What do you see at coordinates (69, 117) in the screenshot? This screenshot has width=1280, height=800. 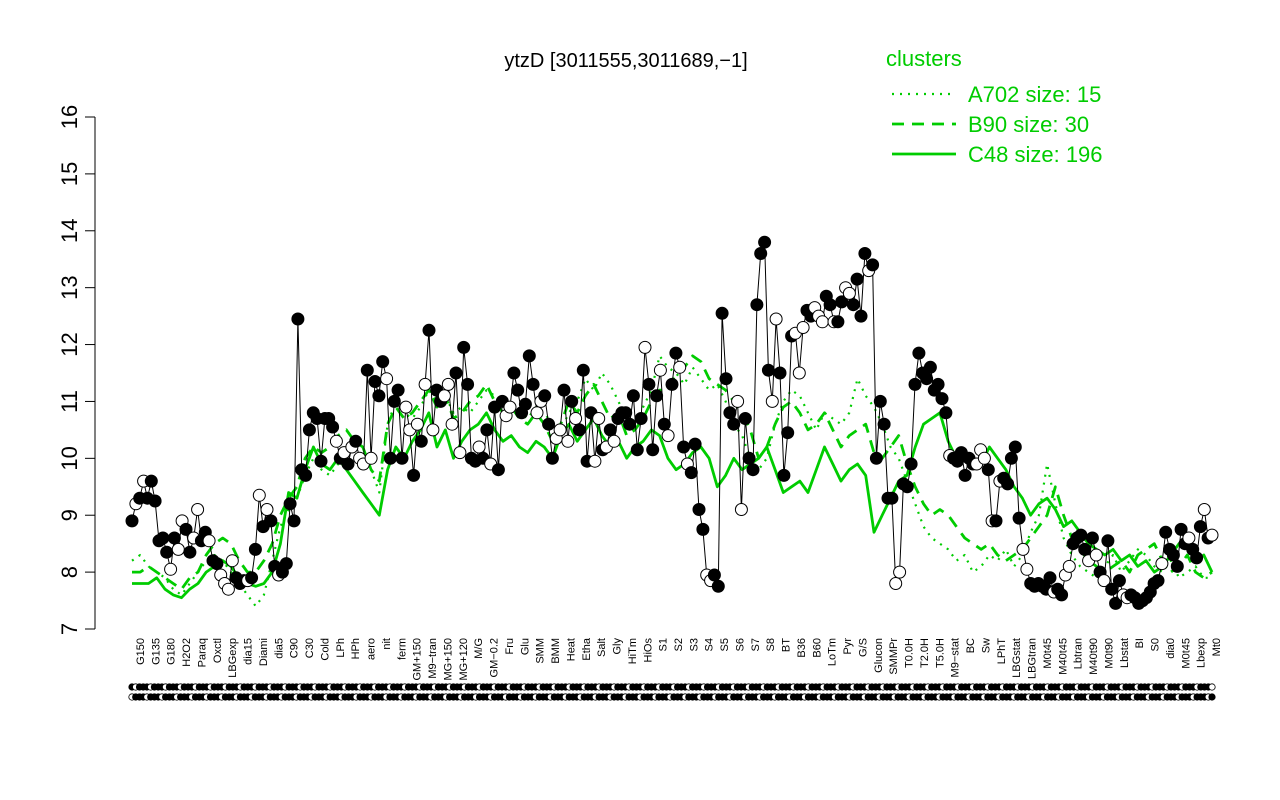 I see `y-tick-label-16: 16` at bounding box center [69, 117].